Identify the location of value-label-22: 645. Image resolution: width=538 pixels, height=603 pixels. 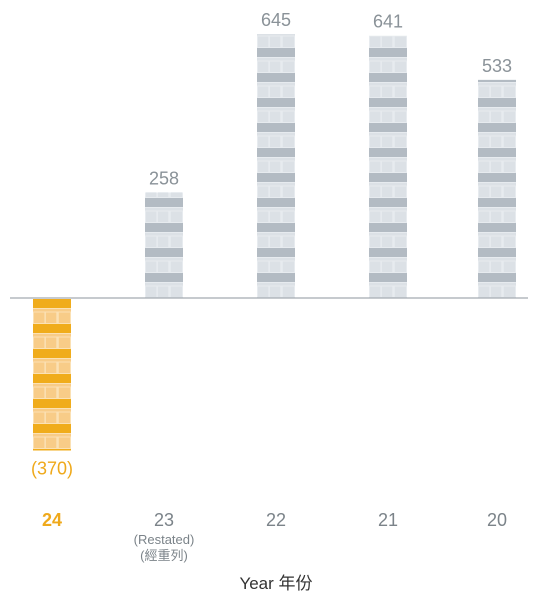
(276, 20).